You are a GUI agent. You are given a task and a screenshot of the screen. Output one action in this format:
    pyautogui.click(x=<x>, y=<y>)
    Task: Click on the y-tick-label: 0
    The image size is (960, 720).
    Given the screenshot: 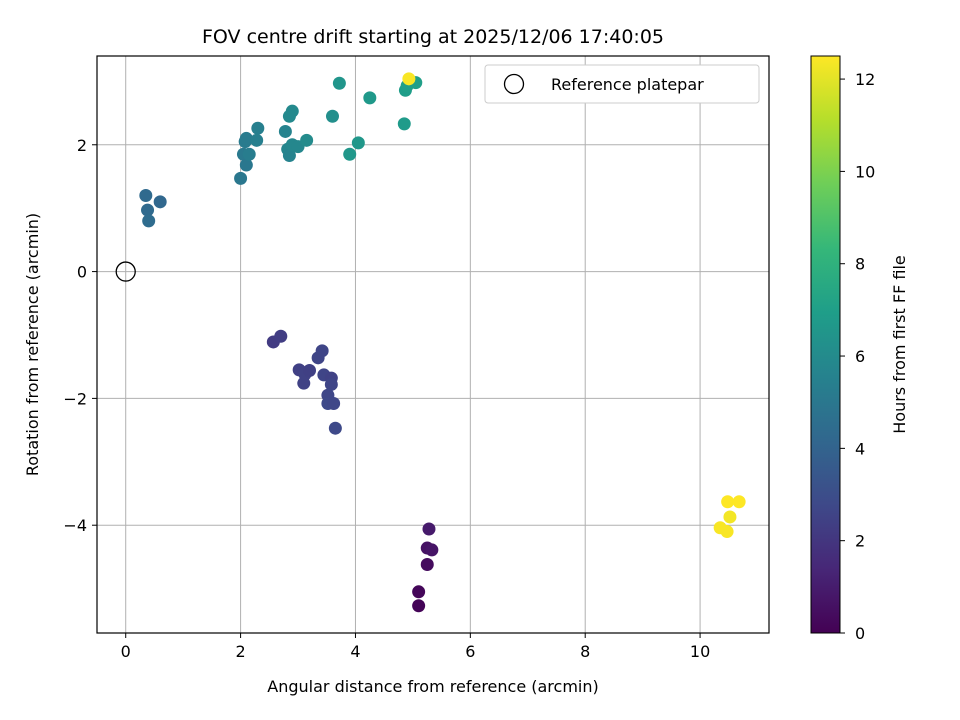 What is the action you would take?
    pyautogui.click(x=82, y=272)
    